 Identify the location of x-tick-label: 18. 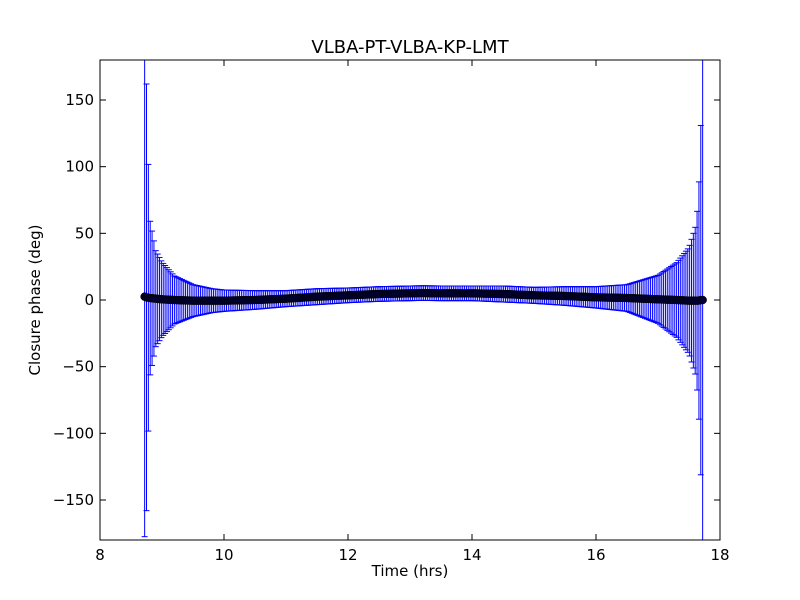
(719, 555).